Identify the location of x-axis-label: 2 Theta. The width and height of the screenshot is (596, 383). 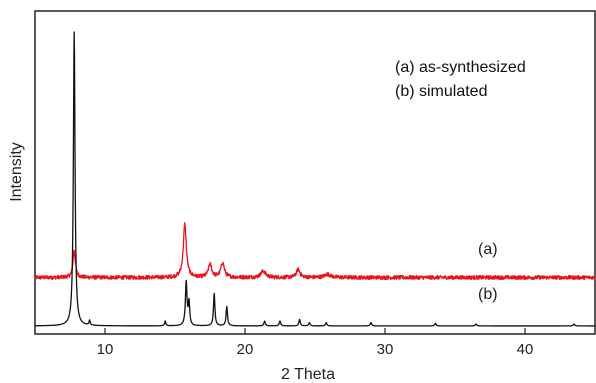
(308, 374).